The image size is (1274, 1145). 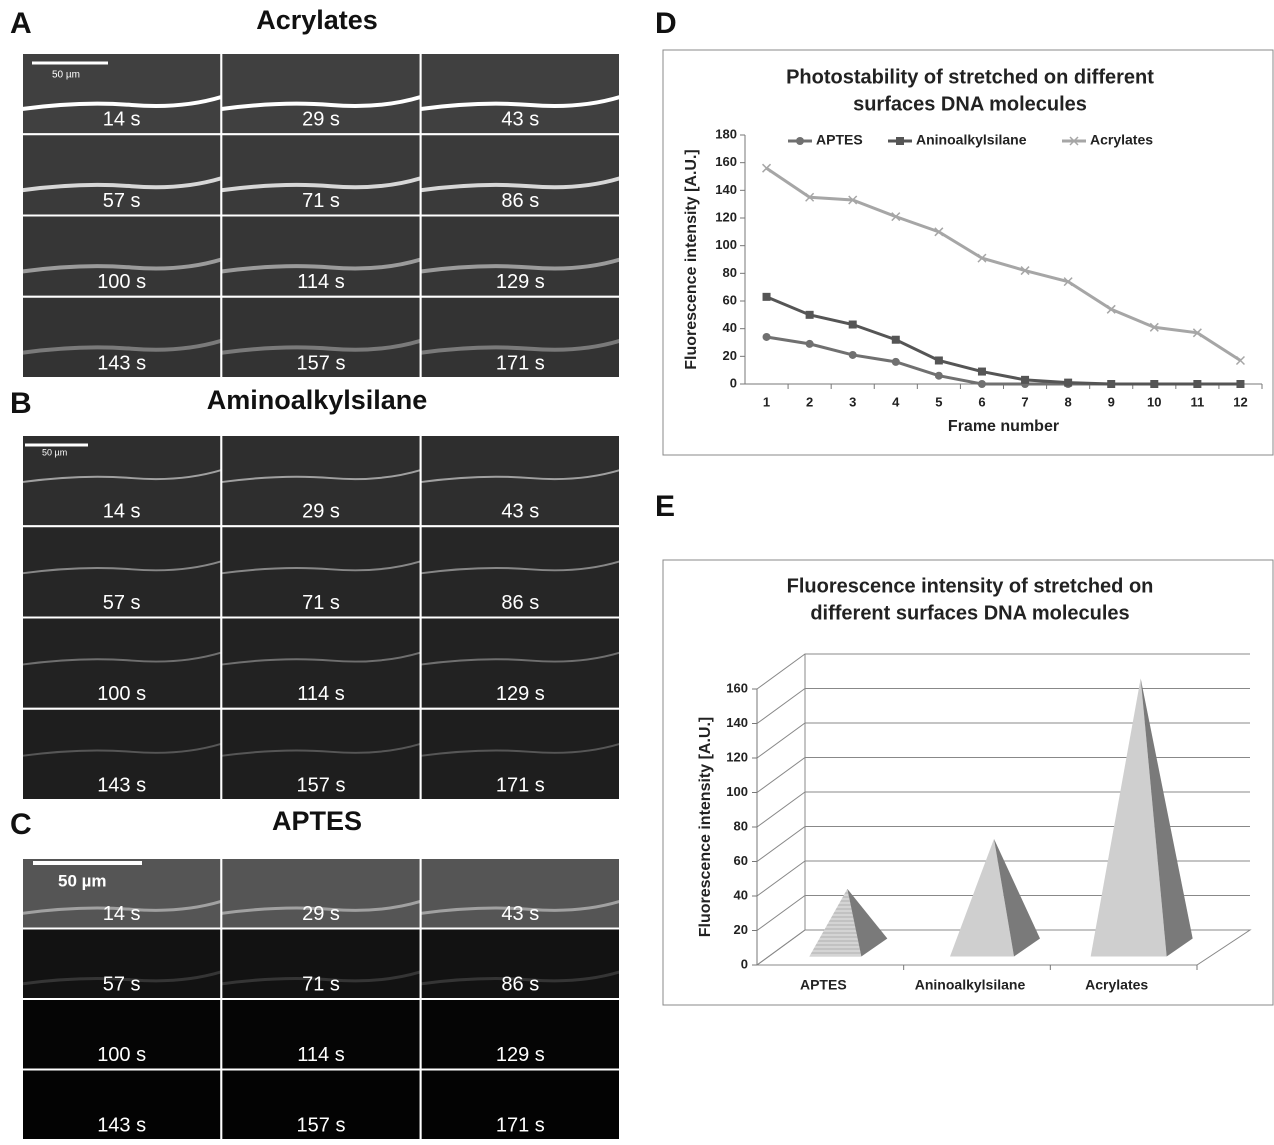 I want to click on chart-title: surfaces DNA molecules, so click(x=970, y=104).